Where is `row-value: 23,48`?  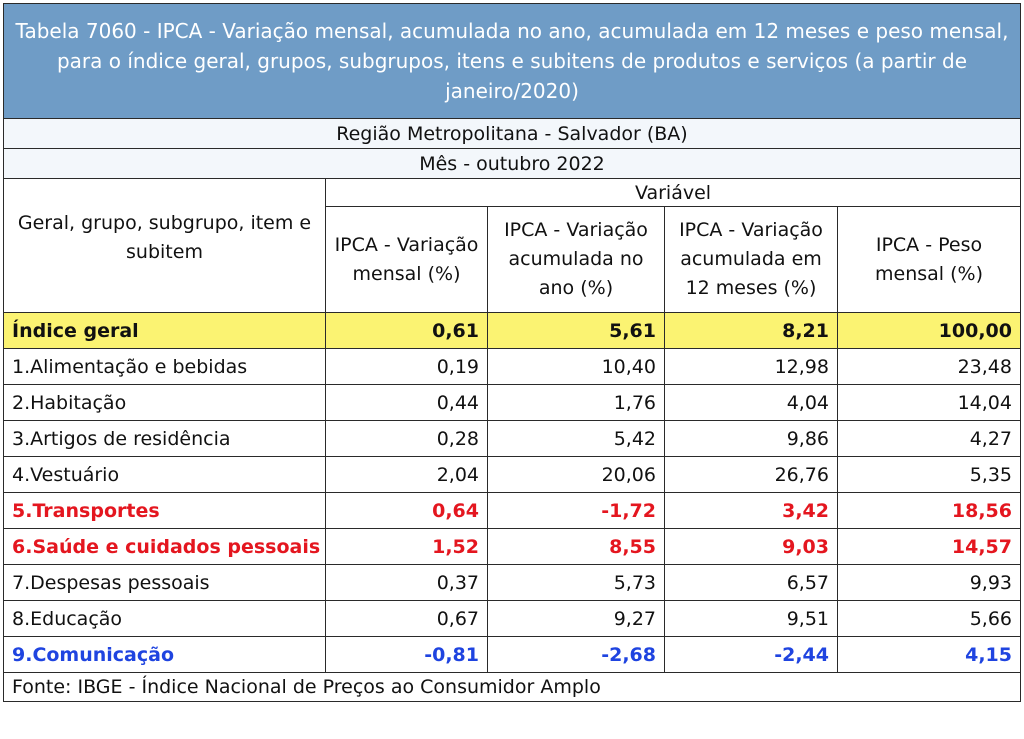 row-value: 23,48 is located at coordinates (929, 366).